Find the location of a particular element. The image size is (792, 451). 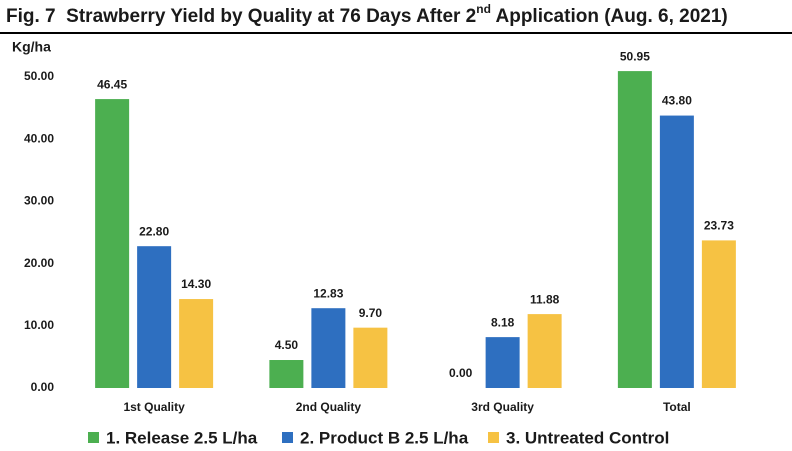

y-axis-label: Kg/ha is located at coordinates (31, 47).